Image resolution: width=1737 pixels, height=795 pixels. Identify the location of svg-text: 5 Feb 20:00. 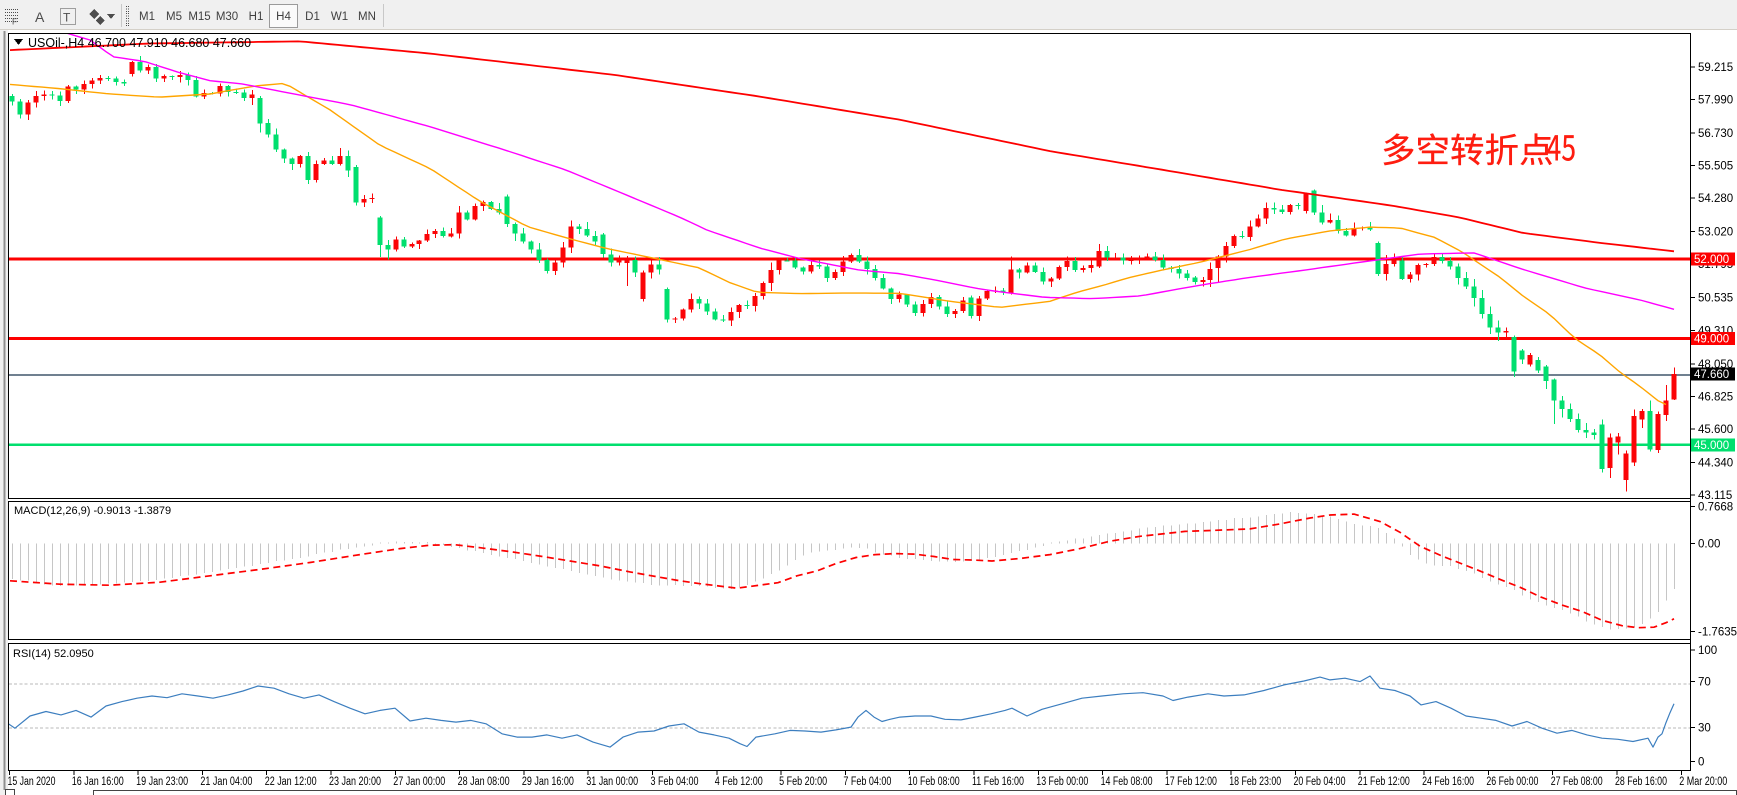
(803, 782).